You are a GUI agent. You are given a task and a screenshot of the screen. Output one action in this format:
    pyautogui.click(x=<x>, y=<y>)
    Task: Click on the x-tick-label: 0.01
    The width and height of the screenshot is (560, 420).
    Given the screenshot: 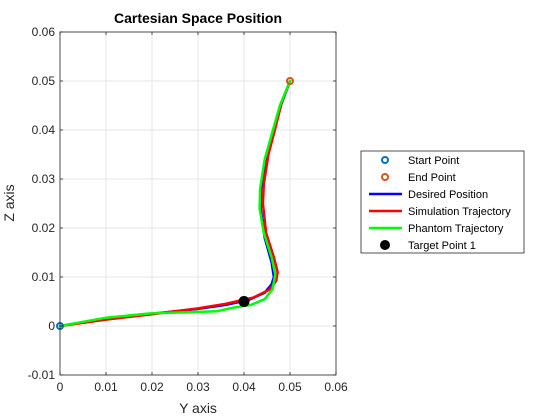 What is the action you would take?
    pyautogui.click(x=106, y=387)
    